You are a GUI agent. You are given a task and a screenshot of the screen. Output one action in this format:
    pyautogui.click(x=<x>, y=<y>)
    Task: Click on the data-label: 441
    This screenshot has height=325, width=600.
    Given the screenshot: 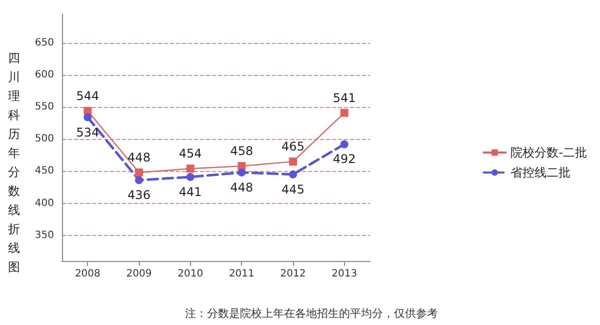 What is the action you would take?
    pyautogui.click(x=190, y=191)
    